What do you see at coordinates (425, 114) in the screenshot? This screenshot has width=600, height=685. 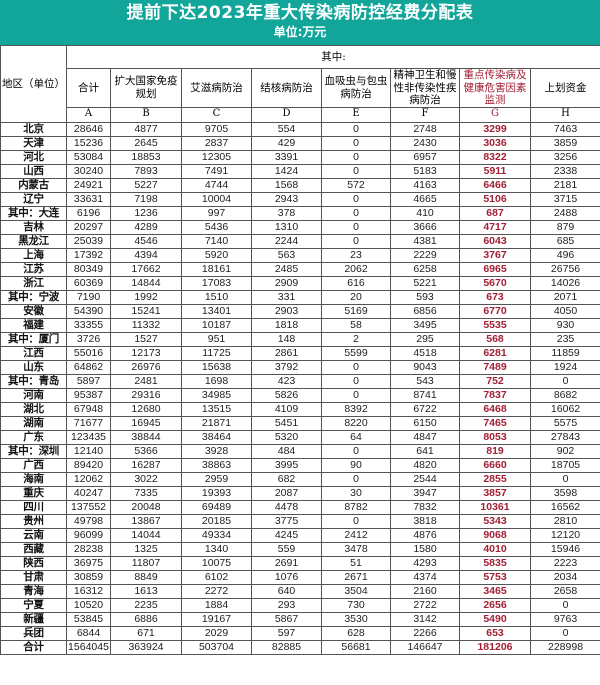 I see `column-letter-f: F` at bounding box center [425, 114].